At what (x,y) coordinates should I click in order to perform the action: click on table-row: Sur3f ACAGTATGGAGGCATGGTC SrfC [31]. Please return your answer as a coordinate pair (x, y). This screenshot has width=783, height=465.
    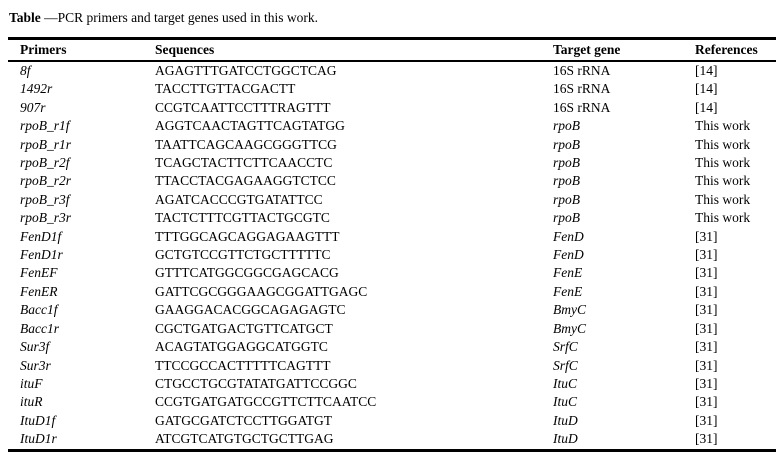
    Looking at the image, I should click on (392, 347).